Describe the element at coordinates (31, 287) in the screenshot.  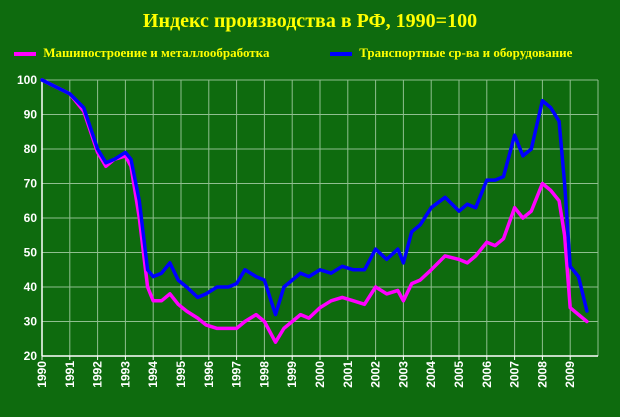
I see `y-tick-label: 40` at that location.